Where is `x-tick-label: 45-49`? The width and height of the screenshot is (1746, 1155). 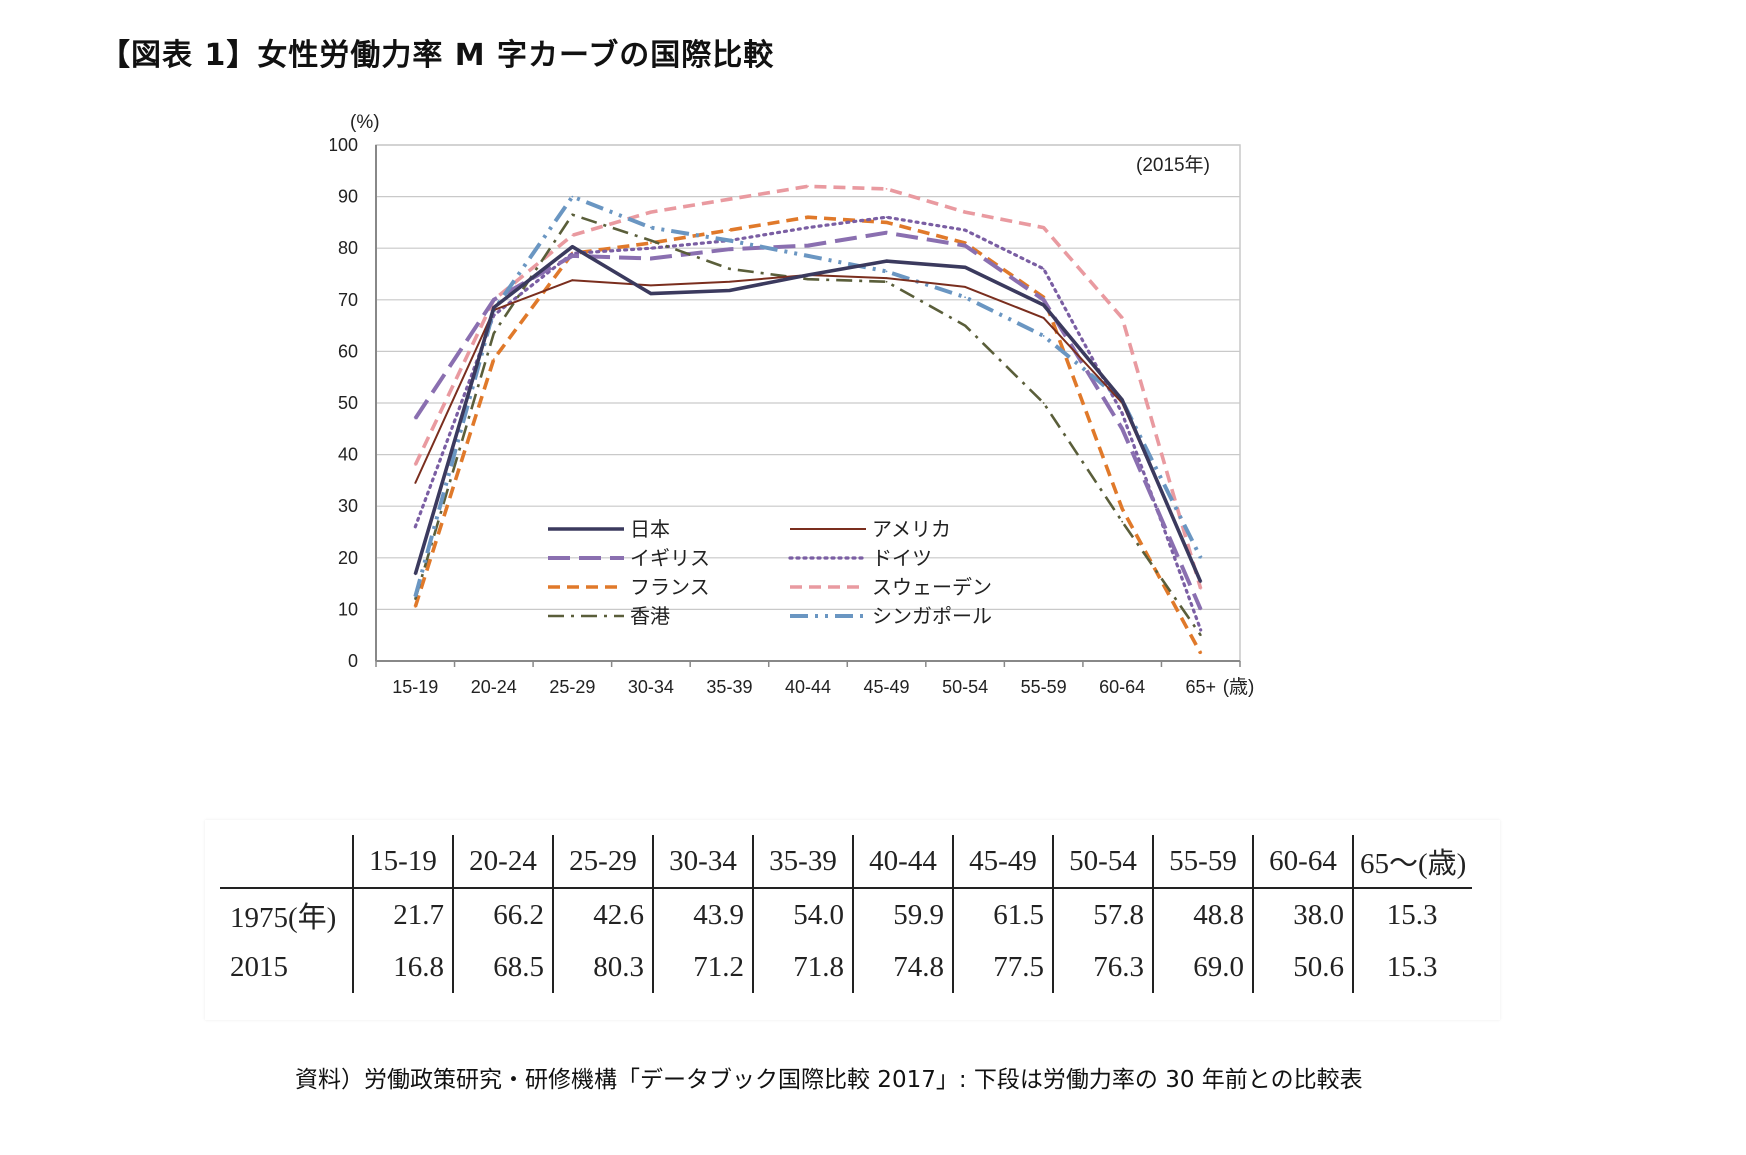 x-tick-label: 45-49 is located at coordinates (887, 687).